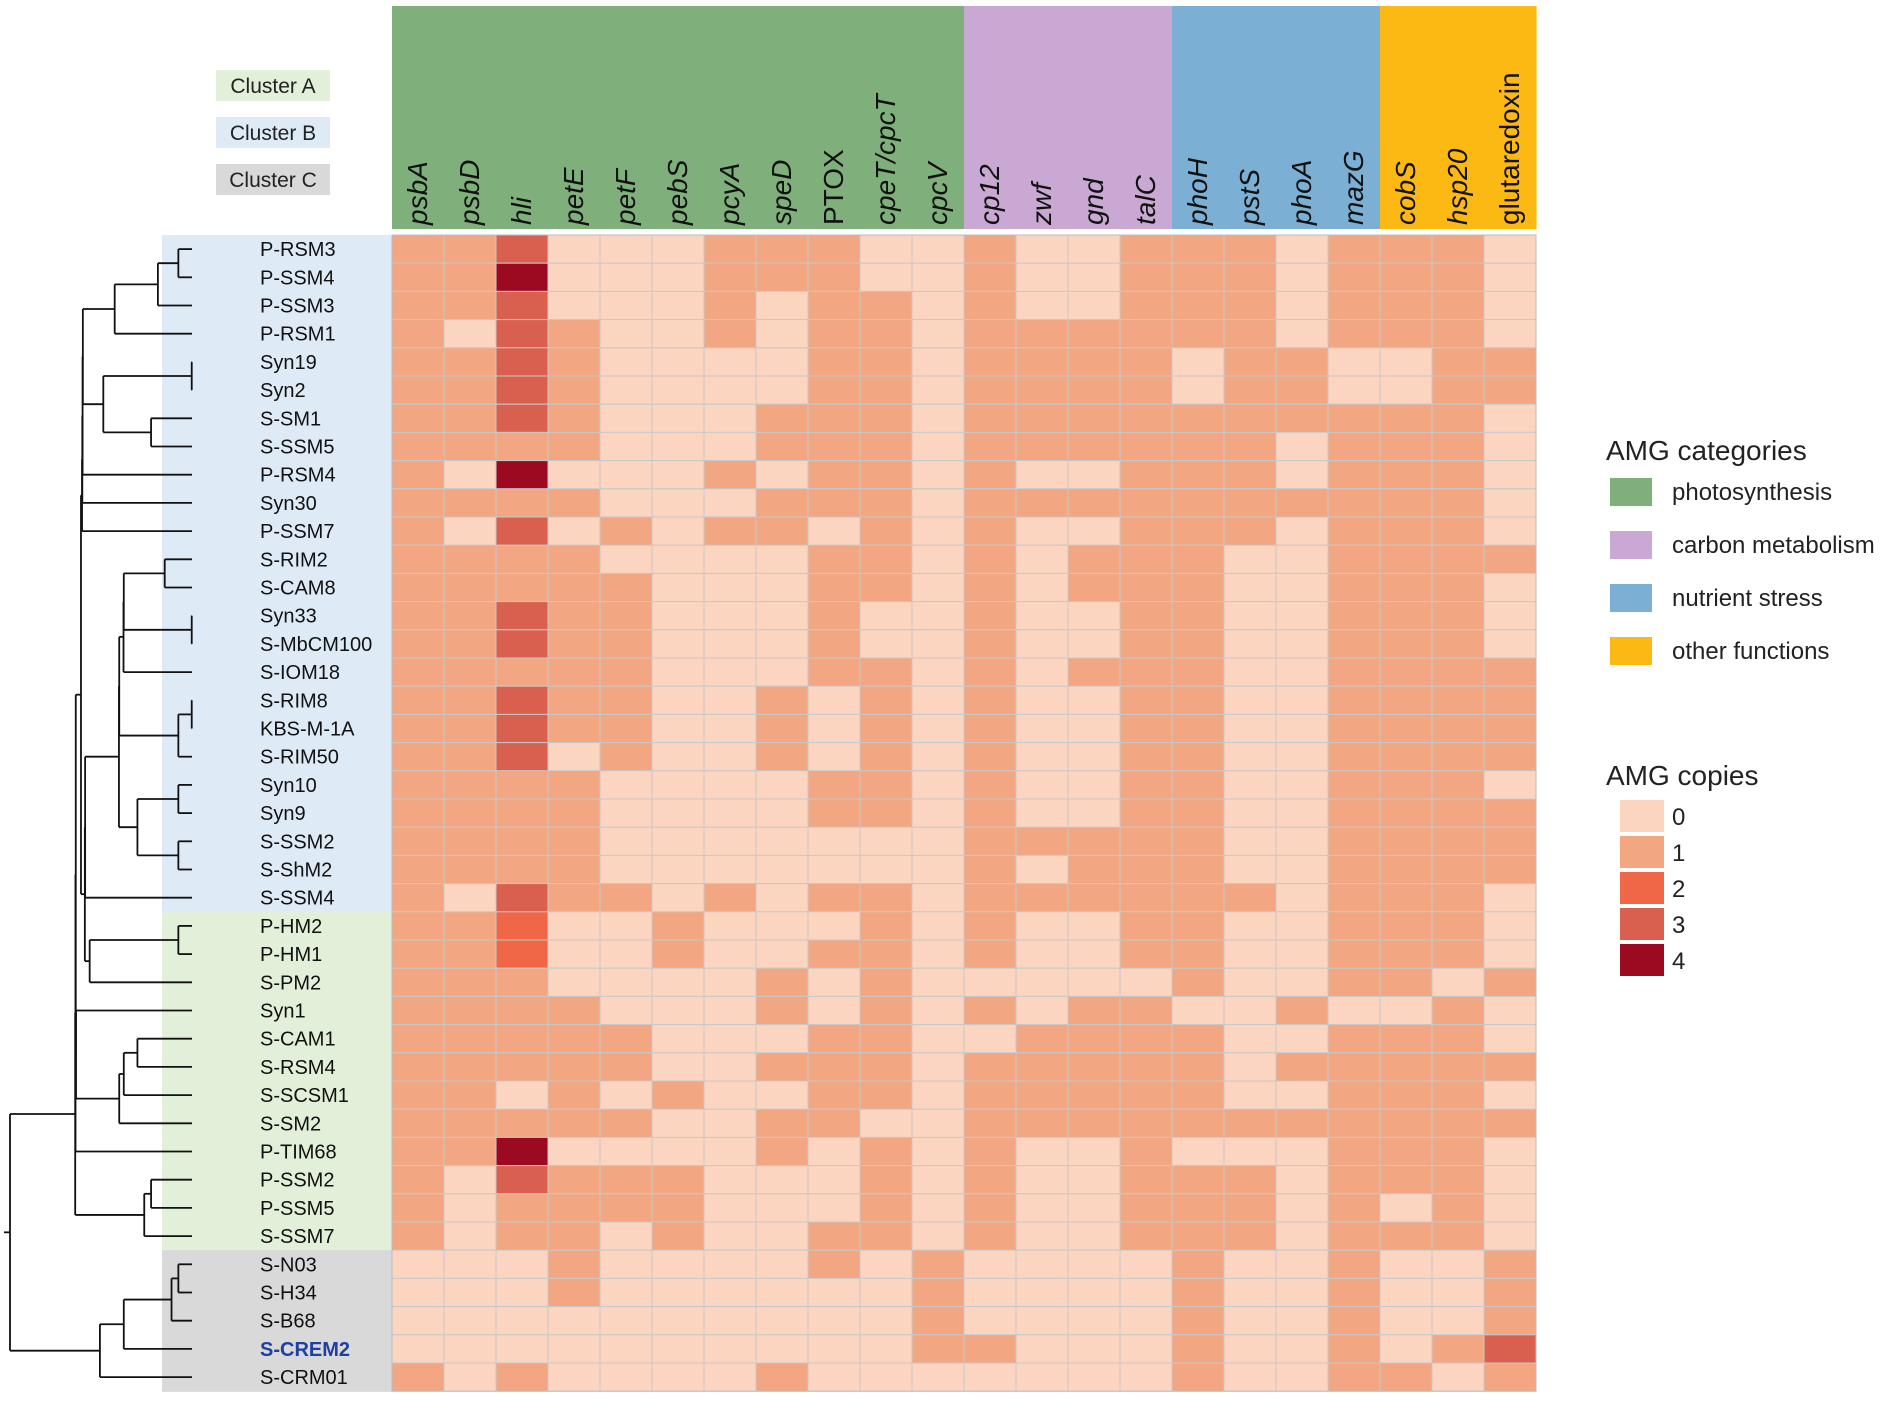 Image resolution: width=1902 pixels, height=1405 pixels. I want to click on gene-label: mazG, so click(1353, 187).